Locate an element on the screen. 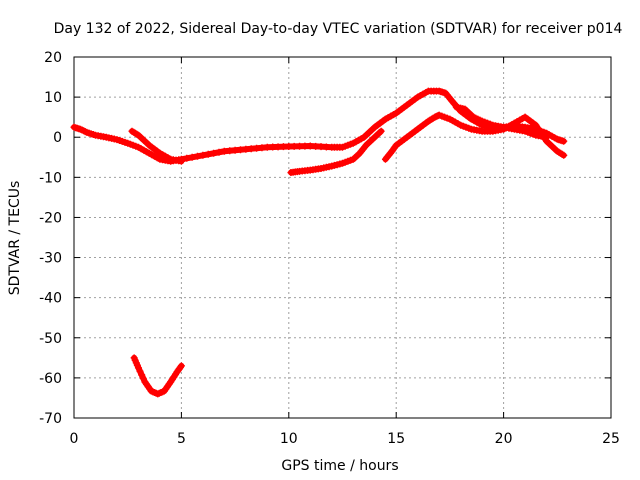 The image size is (640, 480). y-tick-label: -50 is located at coordinates (50, 339).